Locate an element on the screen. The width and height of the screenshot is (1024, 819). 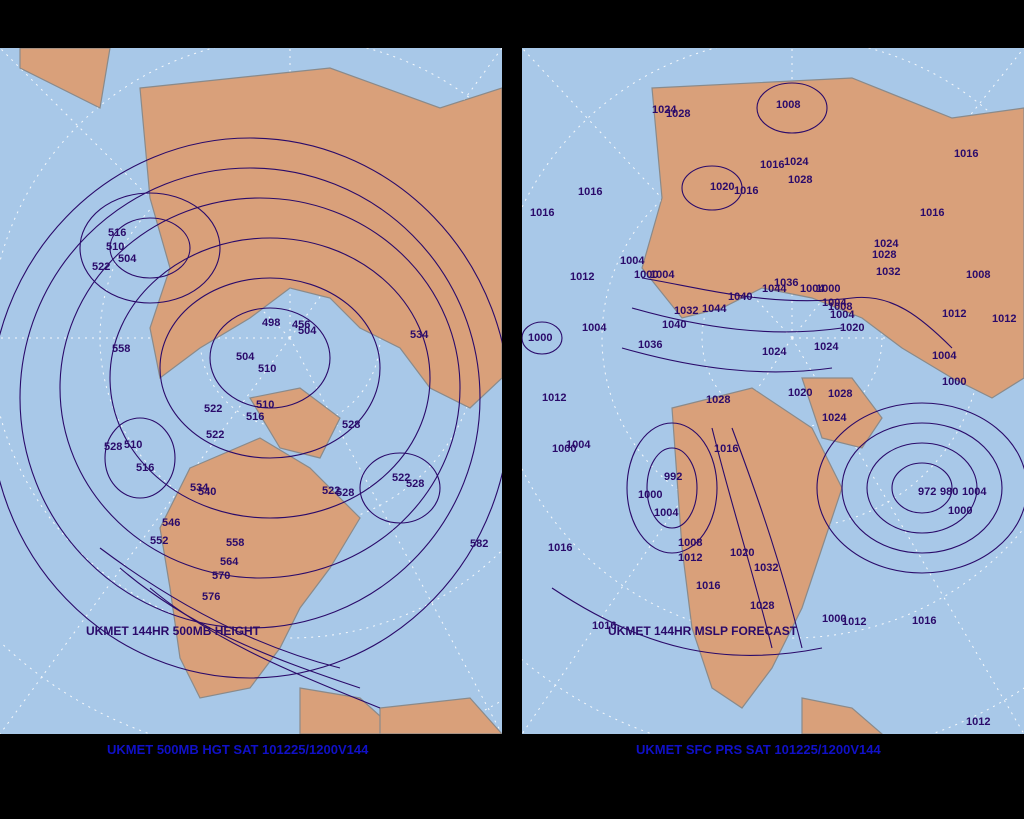
contour-label: 582 is located at coordinates (479, 544).